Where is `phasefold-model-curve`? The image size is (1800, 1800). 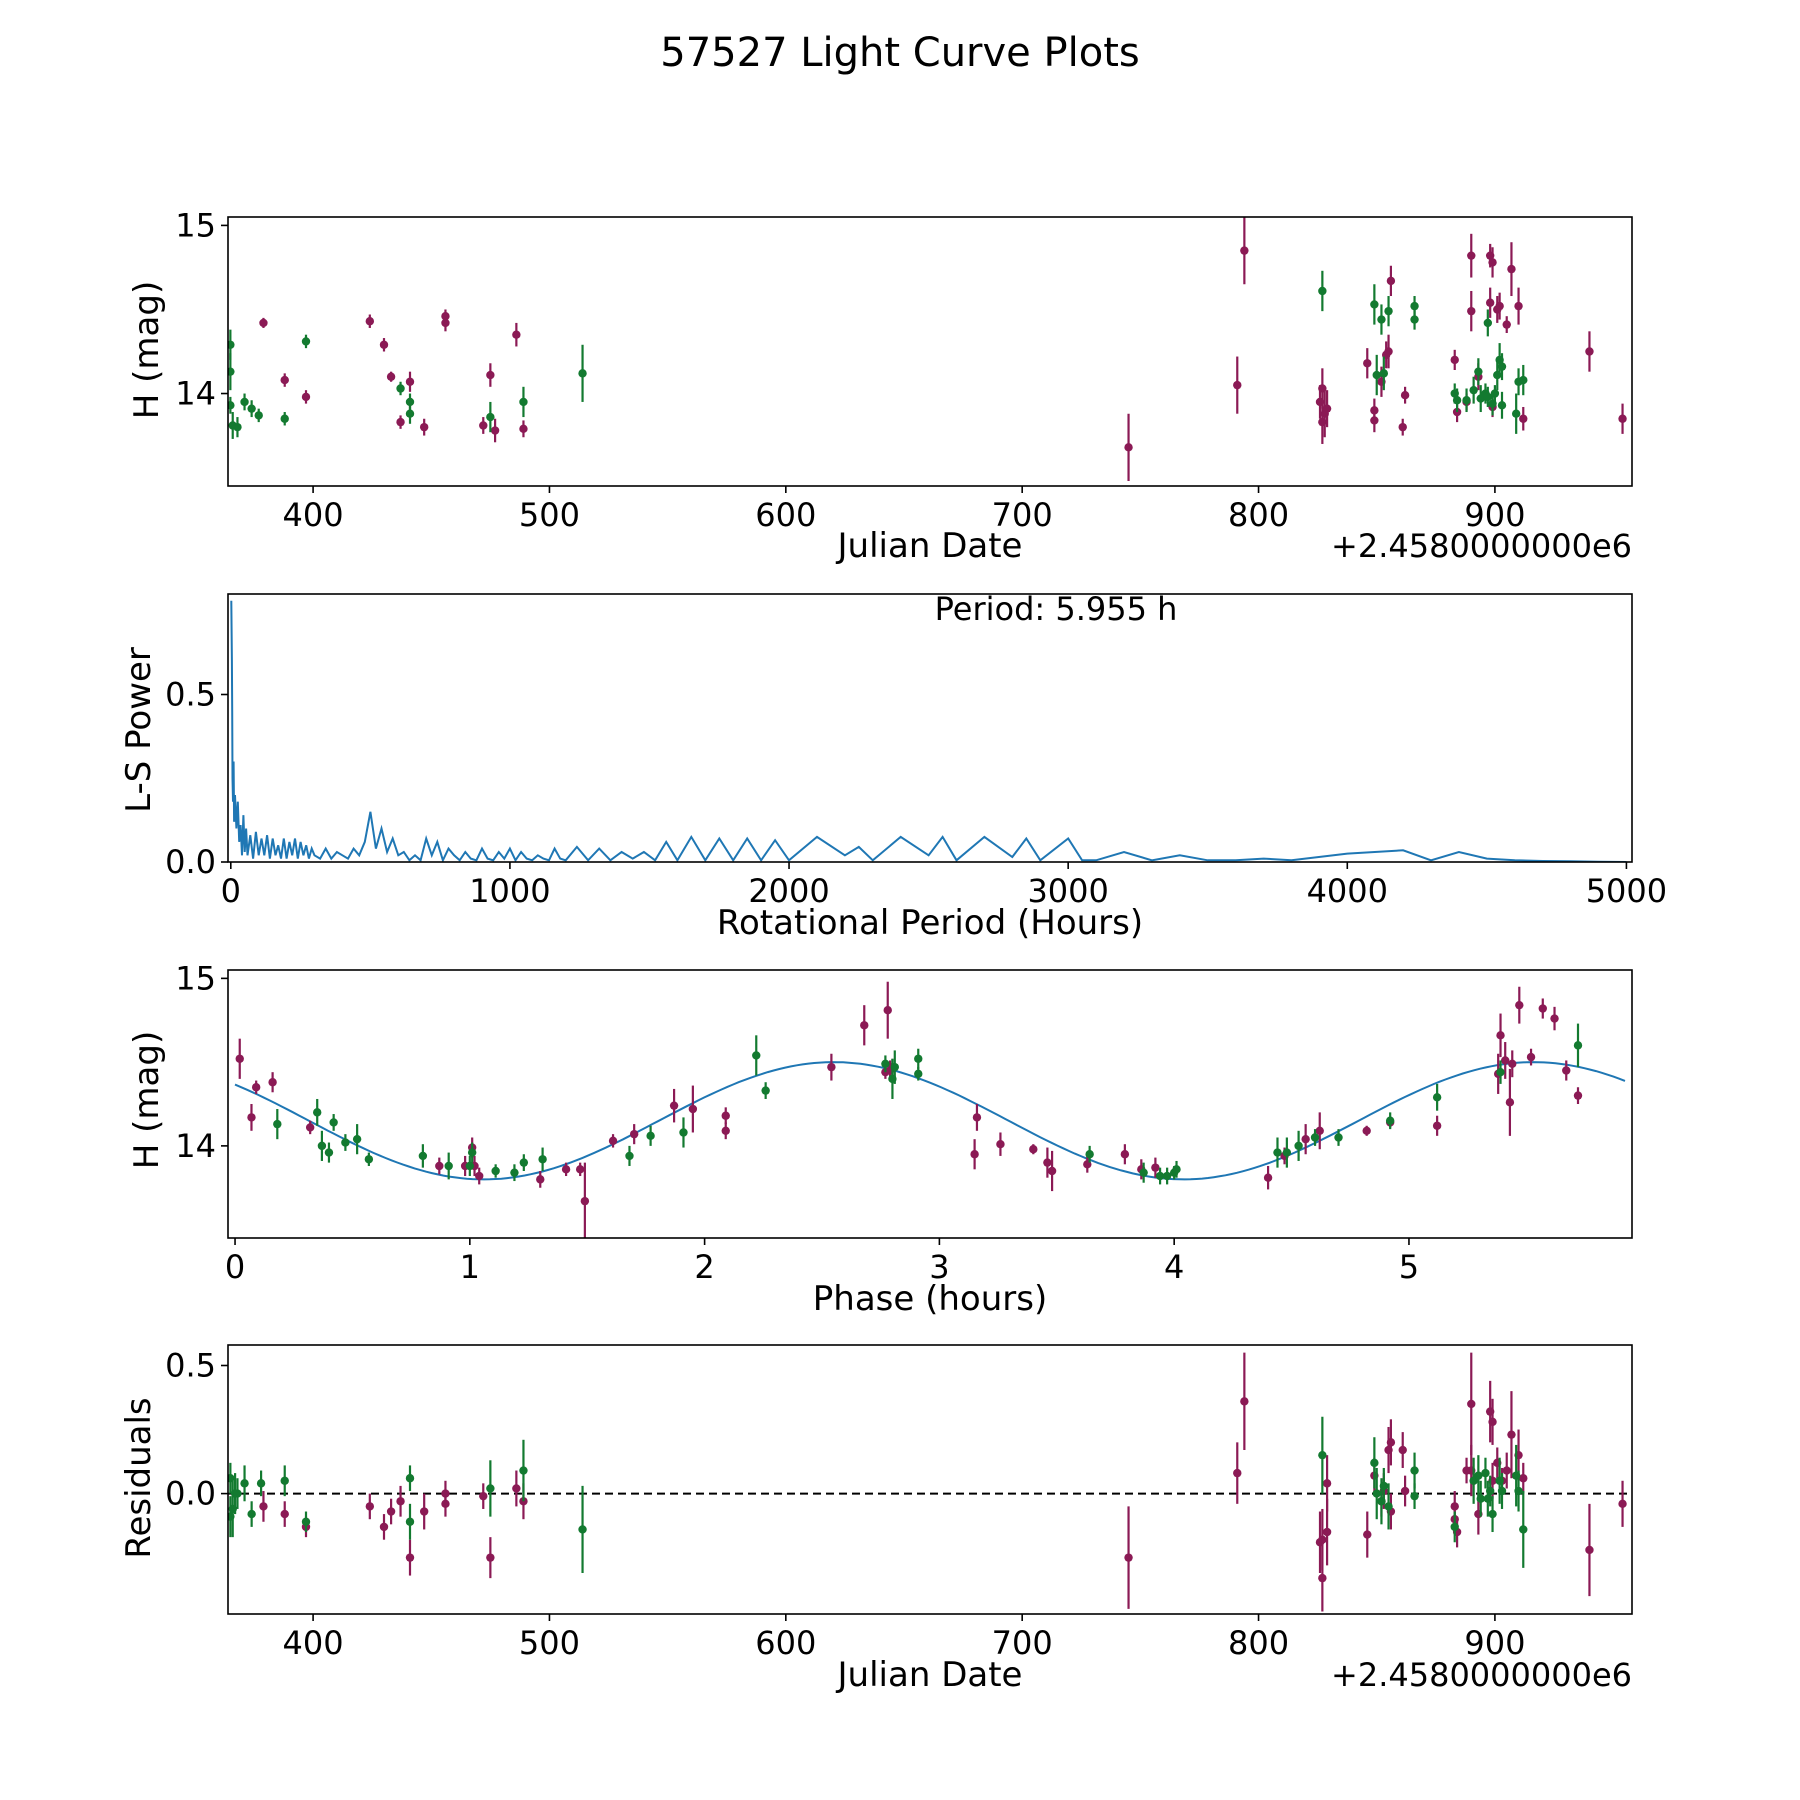
phasefold-model-curve is located at coordinates (930, 1121).